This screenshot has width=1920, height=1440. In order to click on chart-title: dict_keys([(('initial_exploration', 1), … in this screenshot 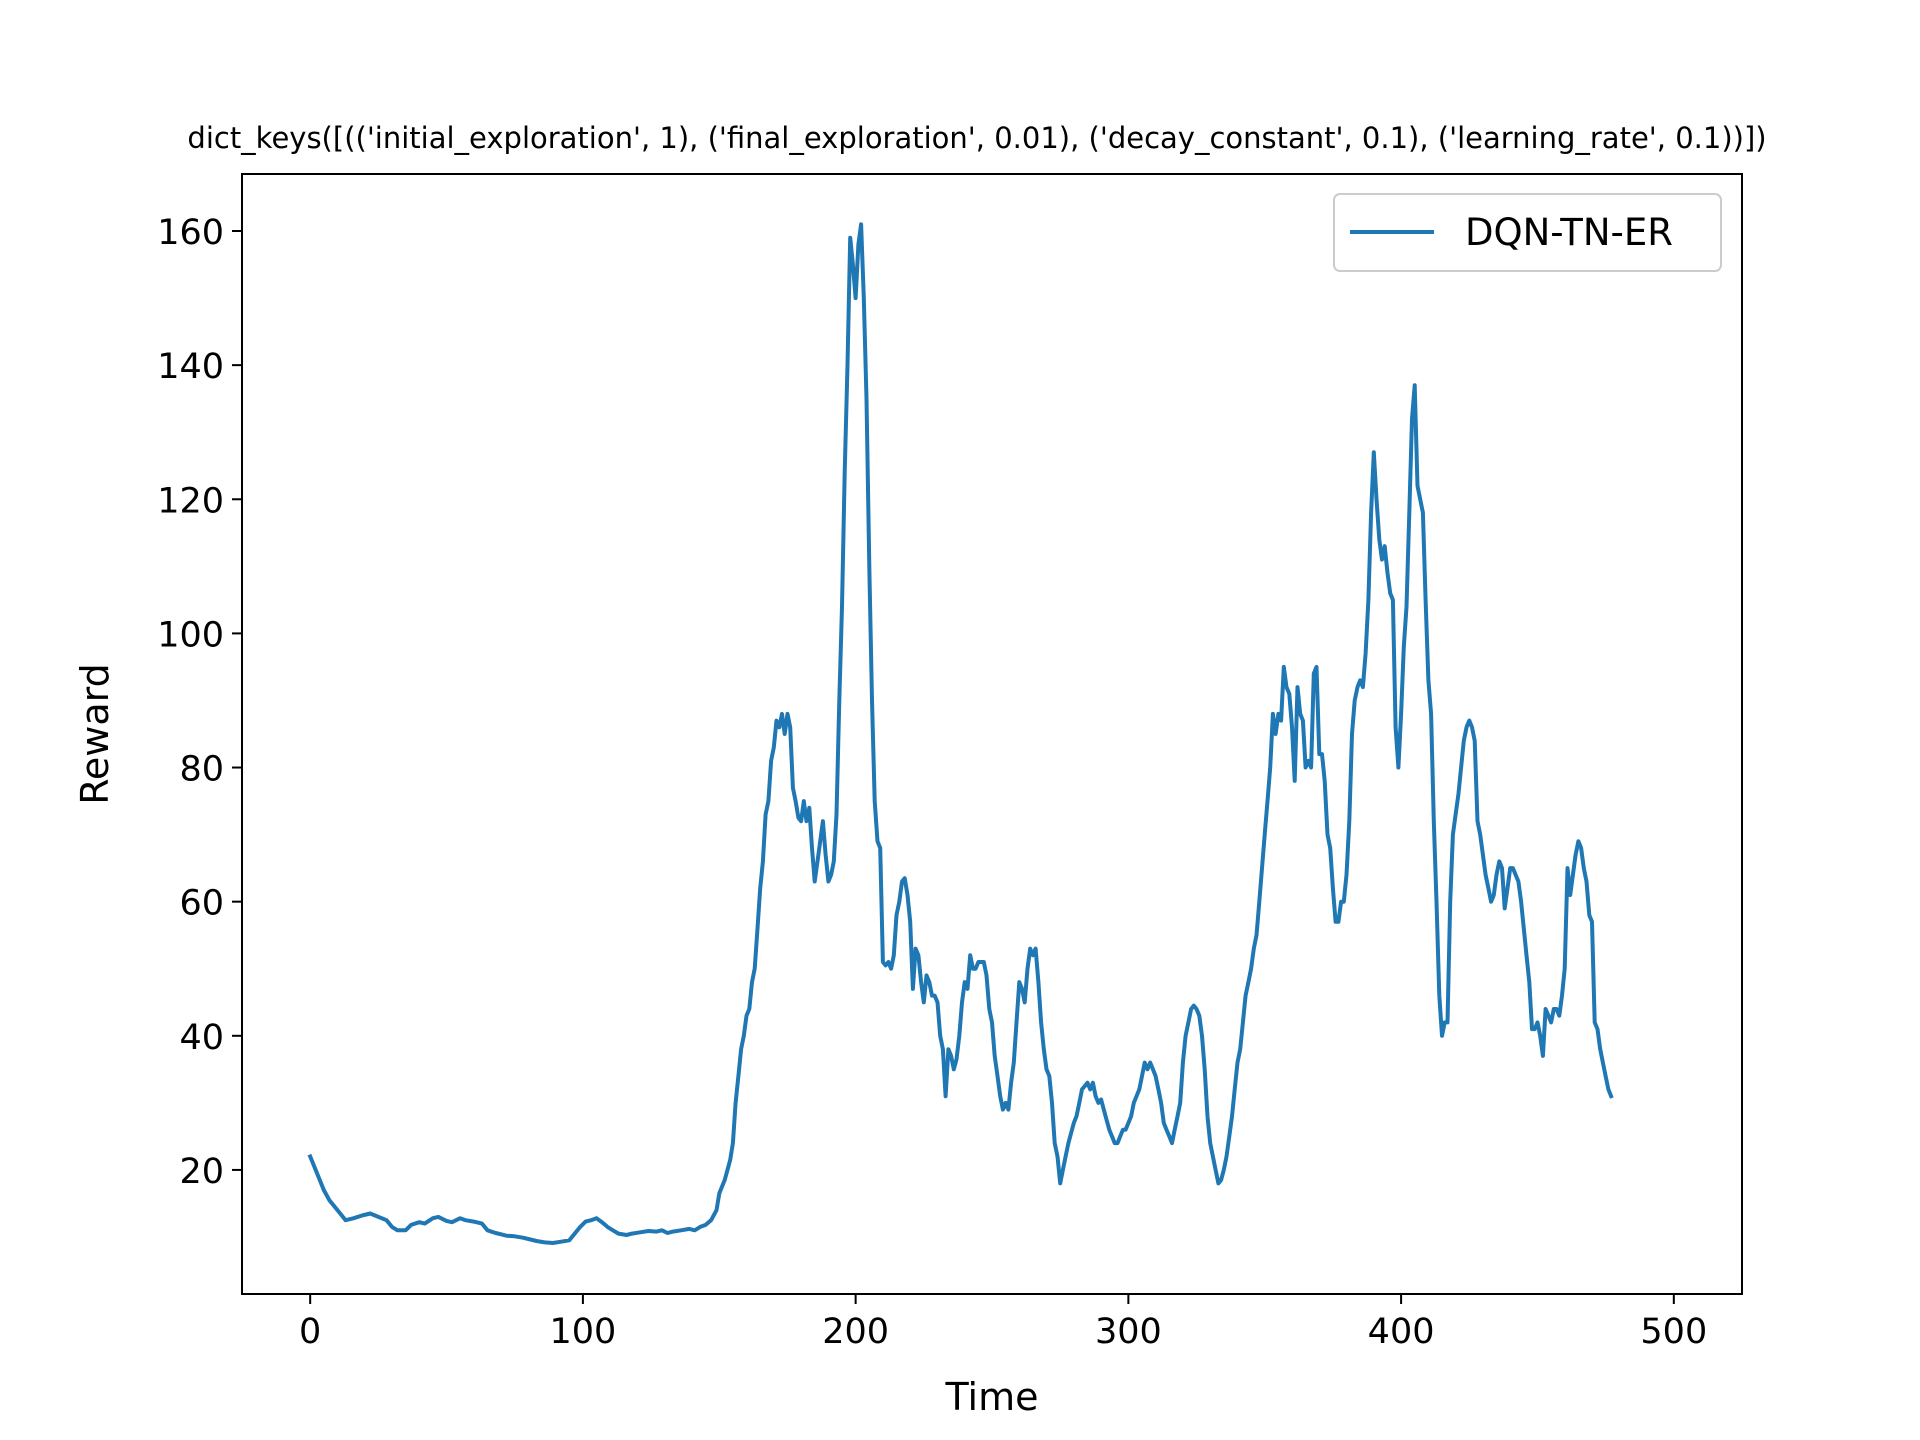, I will do `click(976, 138)`.